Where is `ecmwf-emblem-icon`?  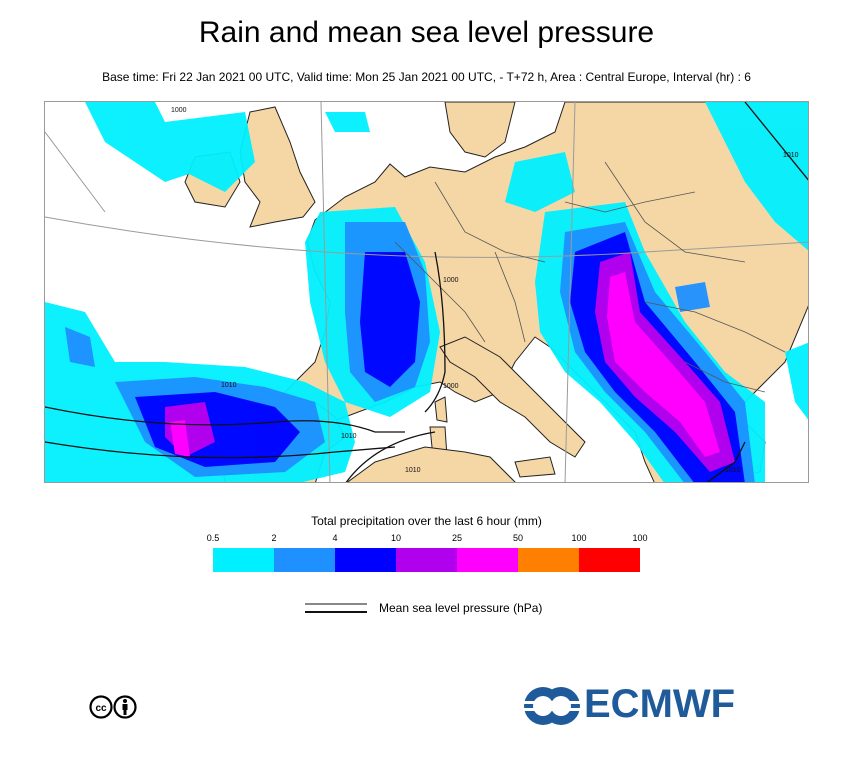
ecmwf-emblem-icon is located at coordinates (552, 706).